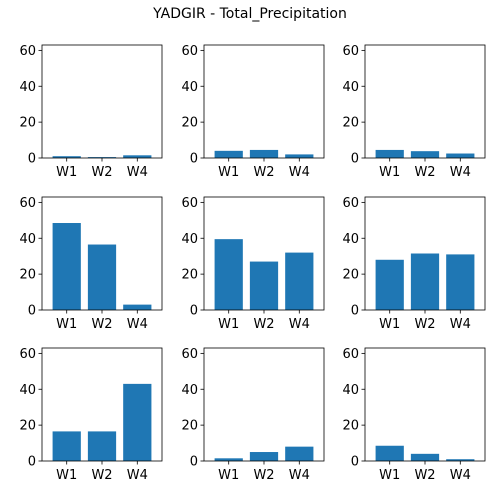  I want to click on subplot-5: W1 W2 W4 0 20 40 60, so click(253, 264).